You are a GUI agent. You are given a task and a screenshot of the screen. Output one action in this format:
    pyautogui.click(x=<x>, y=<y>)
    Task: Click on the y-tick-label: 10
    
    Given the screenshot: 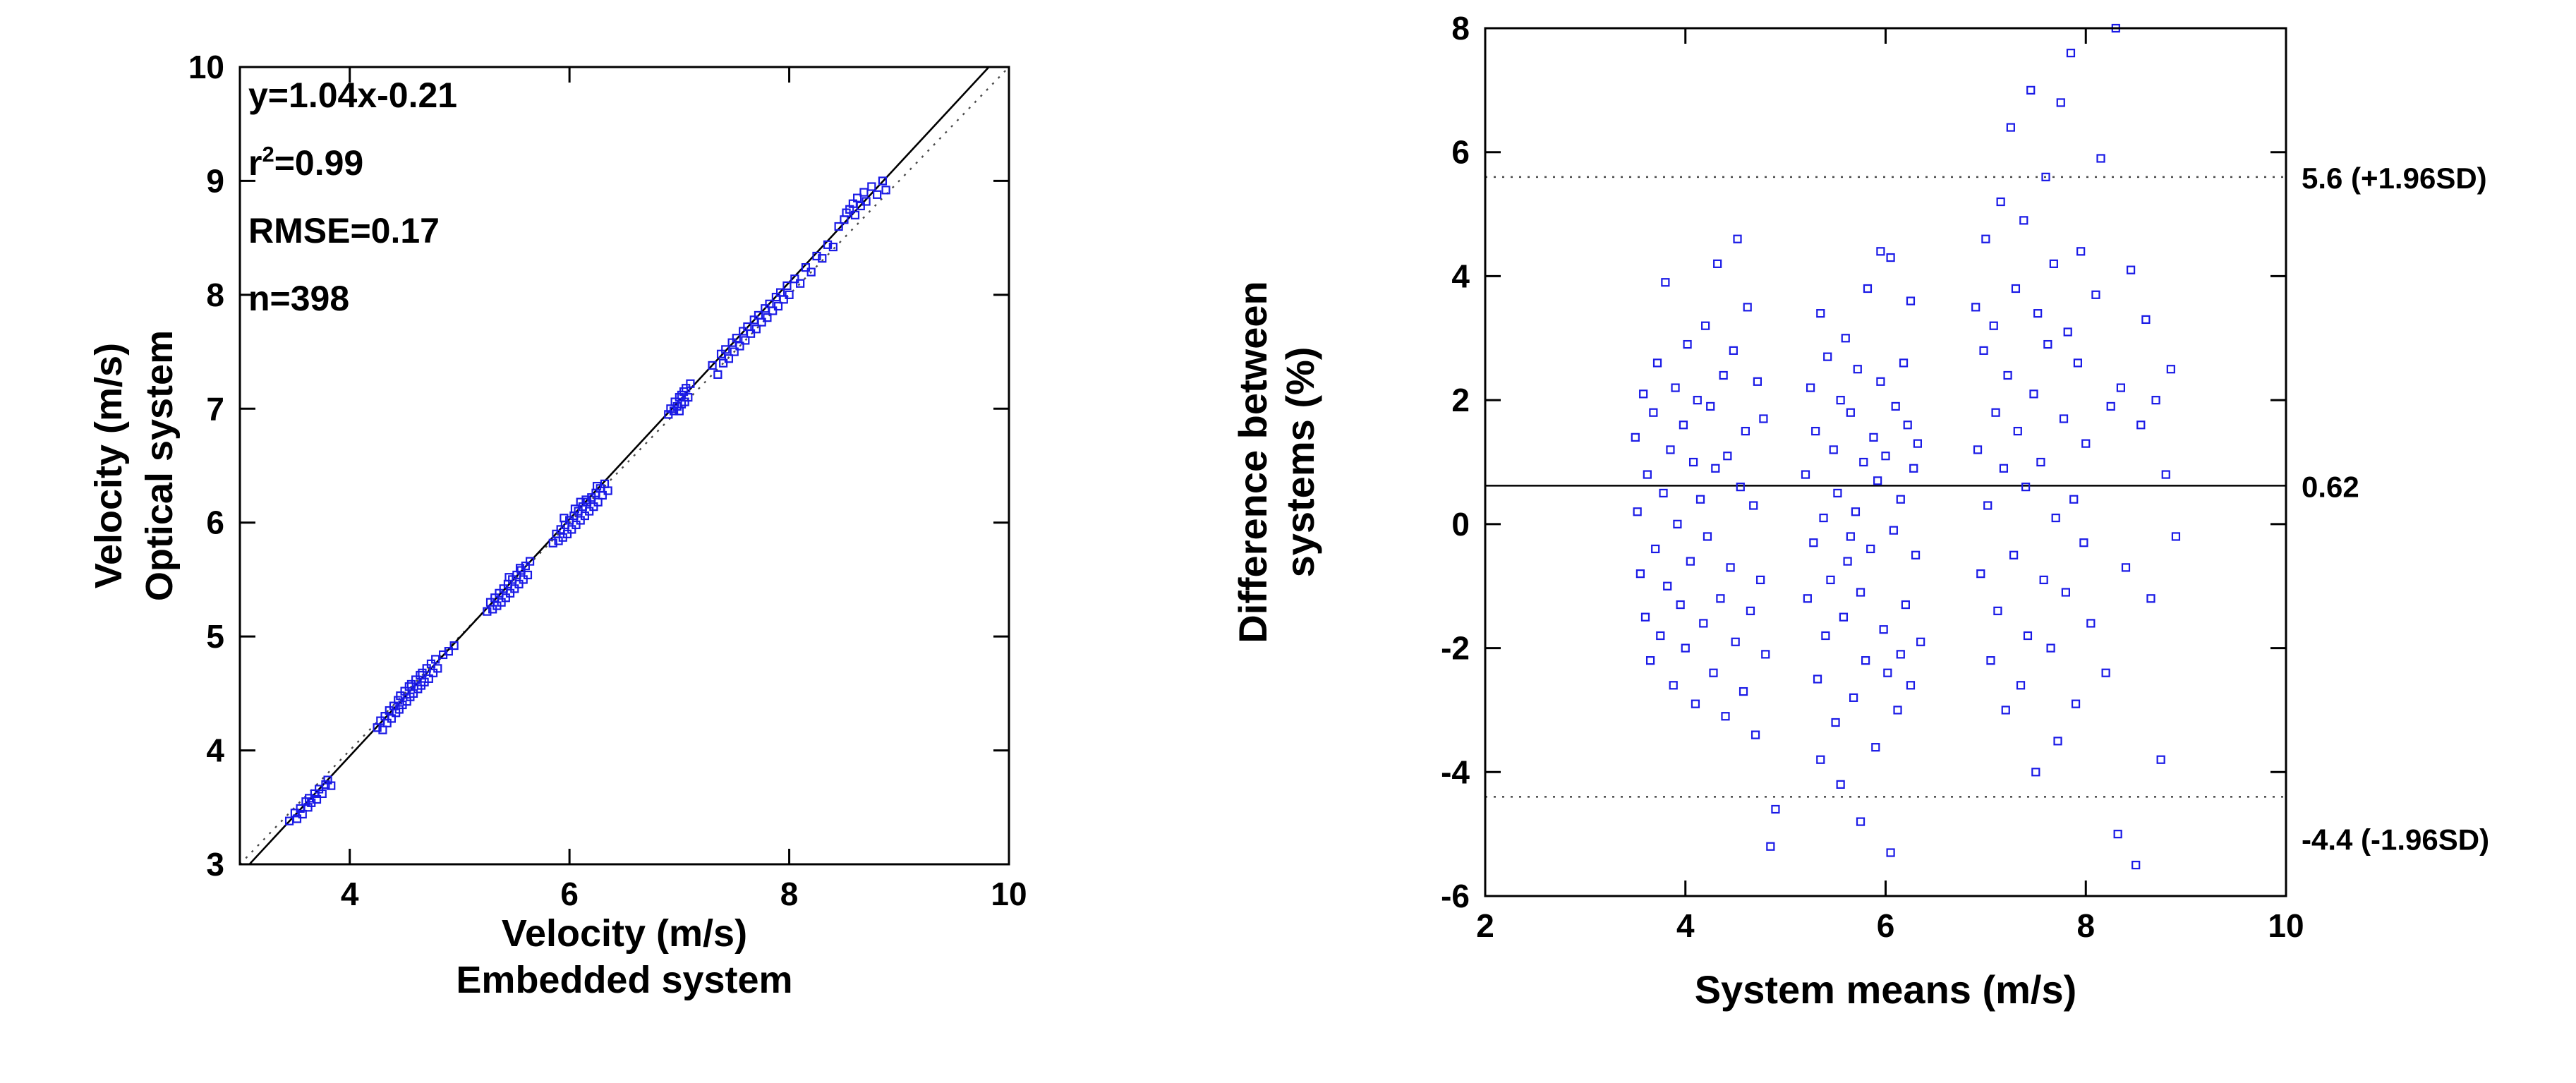 What is the action you would take?
    pyautogui.click(x=206, y=67)
    